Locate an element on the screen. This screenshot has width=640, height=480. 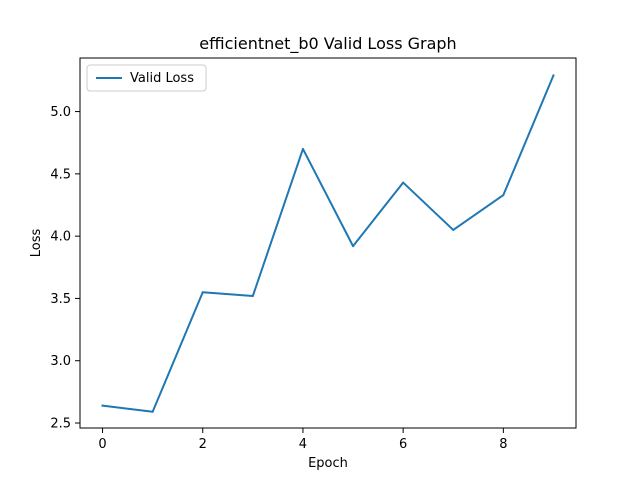
chart-title: efficientnet_b0 Valid Loss Graph is located at coordinates (327, 44).